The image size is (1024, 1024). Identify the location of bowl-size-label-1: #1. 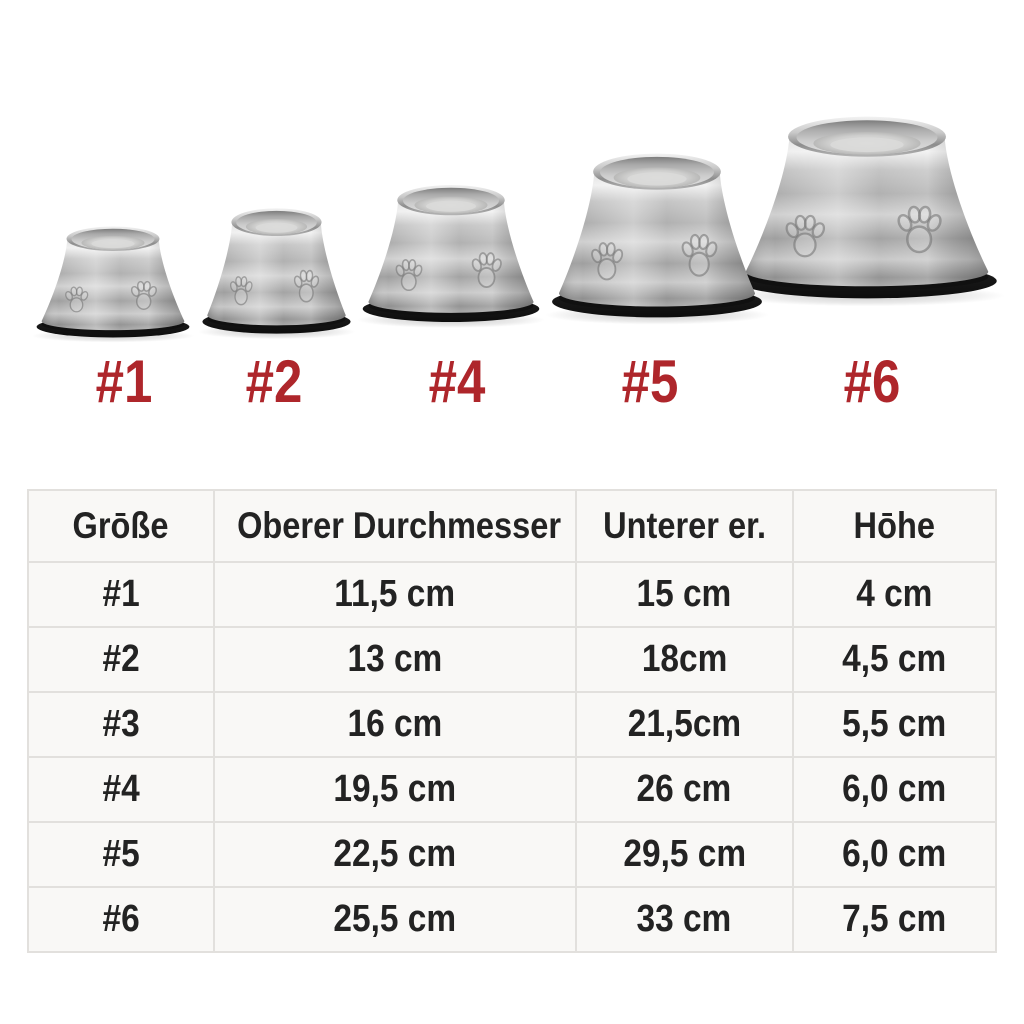
(124, 381).